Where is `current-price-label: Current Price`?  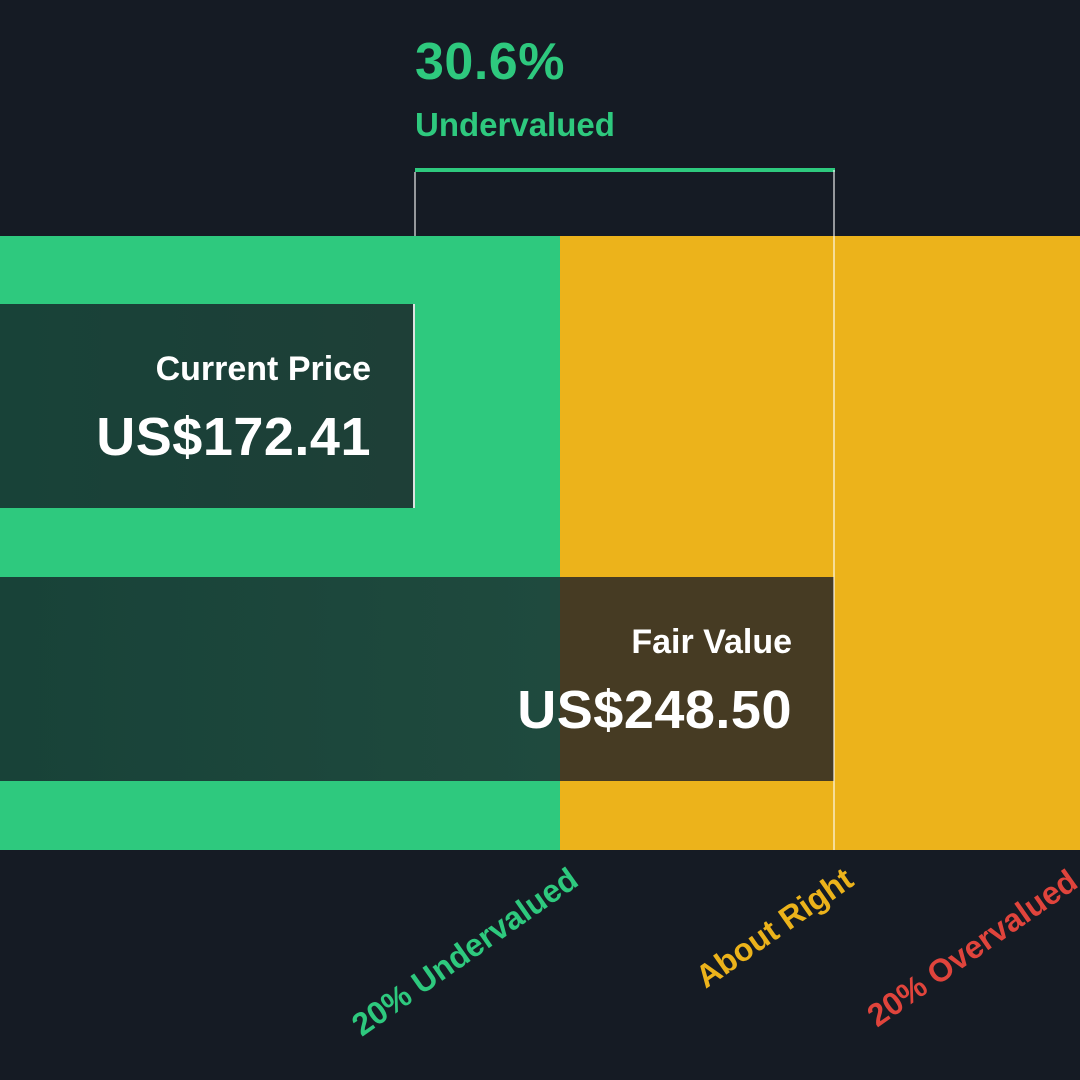
current-price-label: Current Price is located at coordinates (263, 369).